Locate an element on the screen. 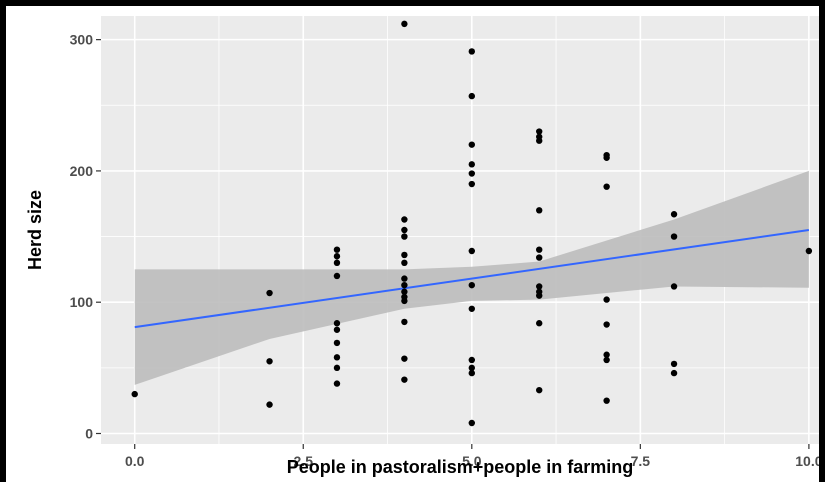 The image size is (825, 487). y-tick-label: 300 is located at coordinates (82, 40).